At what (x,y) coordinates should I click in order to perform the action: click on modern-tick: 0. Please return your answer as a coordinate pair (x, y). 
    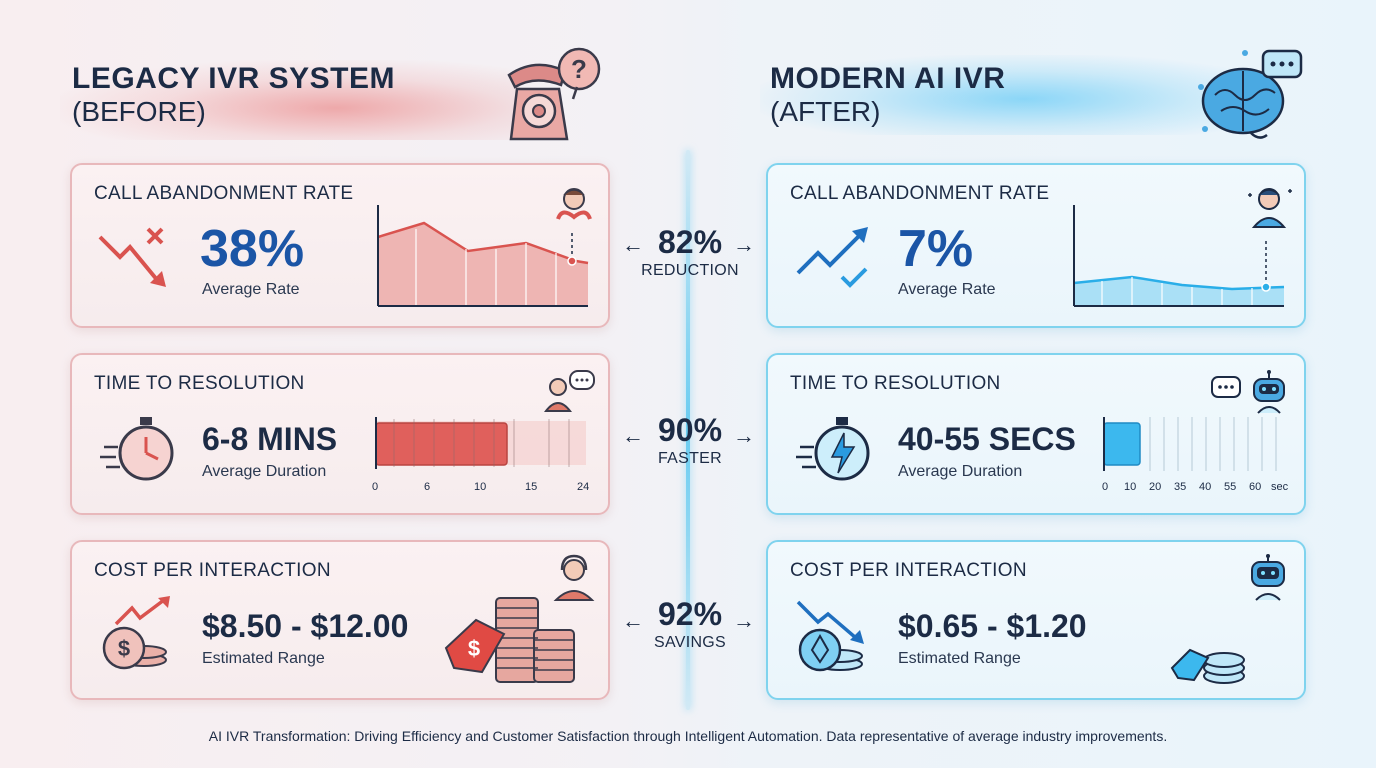
    Looking at the image, I should click on (1105, 487).